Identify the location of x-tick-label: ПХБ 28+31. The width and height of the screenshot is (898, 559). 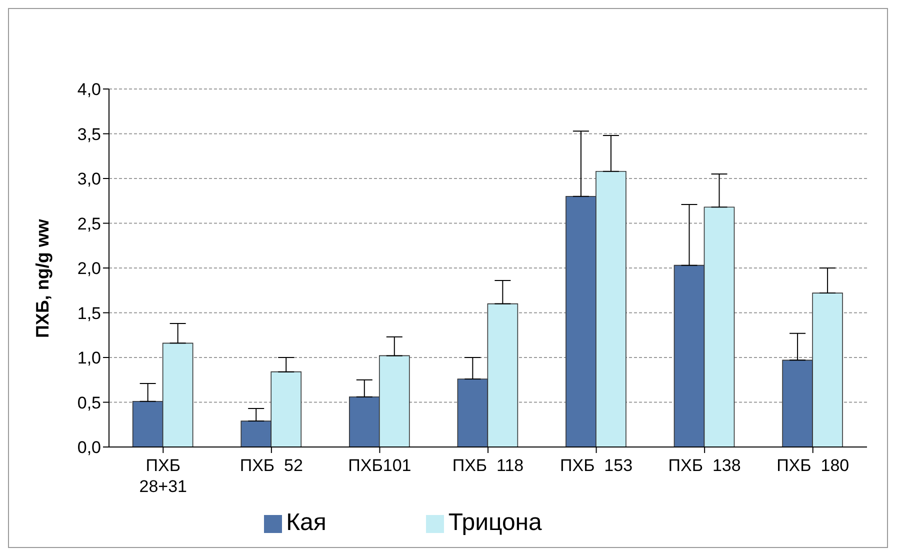
(163, 476).